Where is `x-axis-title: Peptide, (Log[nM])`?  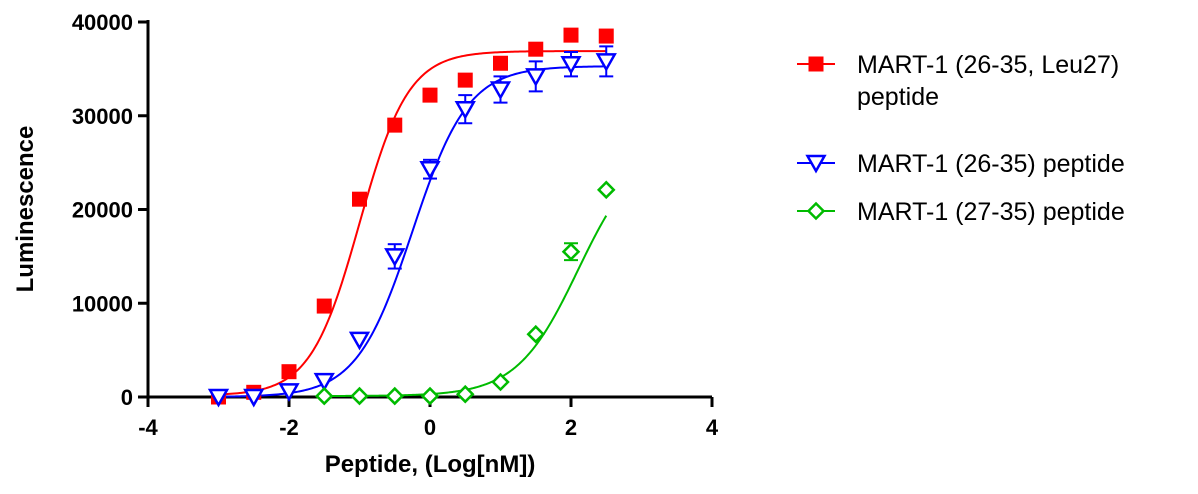 x-axis-title: Peptide, (Log[nM]) is located at coordinates (430, 464).